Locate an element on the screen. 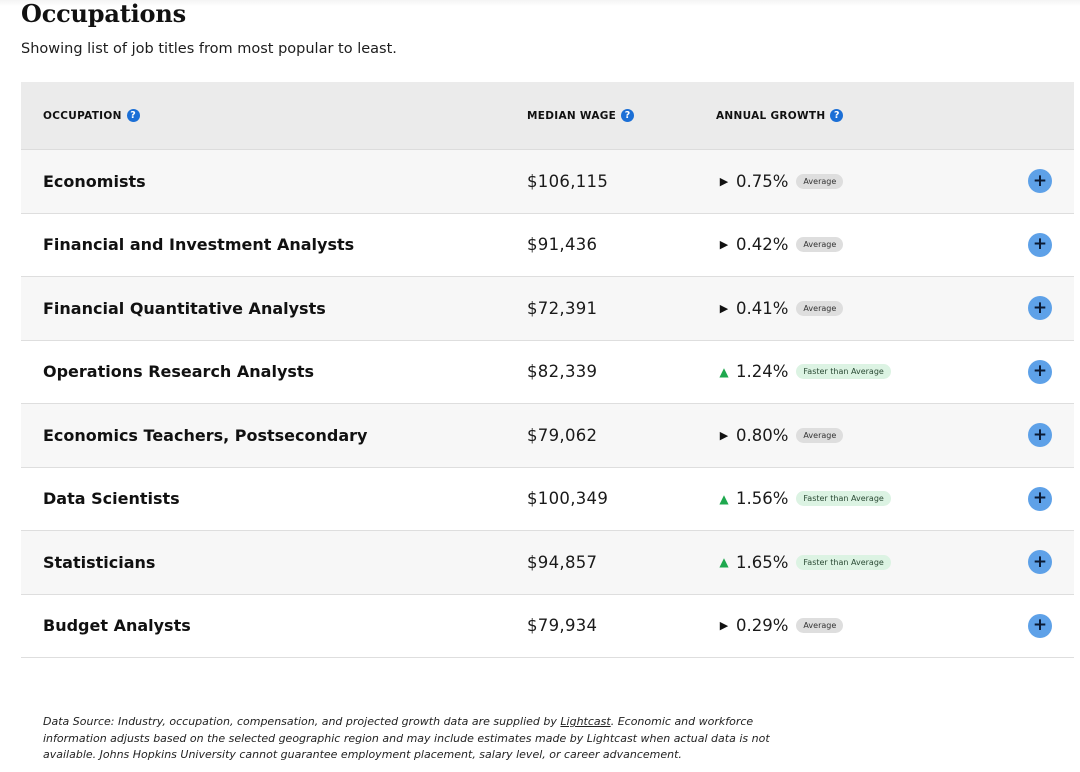 The width and height of the screenshot is (1080, 772). table-row: Economists $106,115 ▶ 0.75% Average + is located at coordinates (547, 182).